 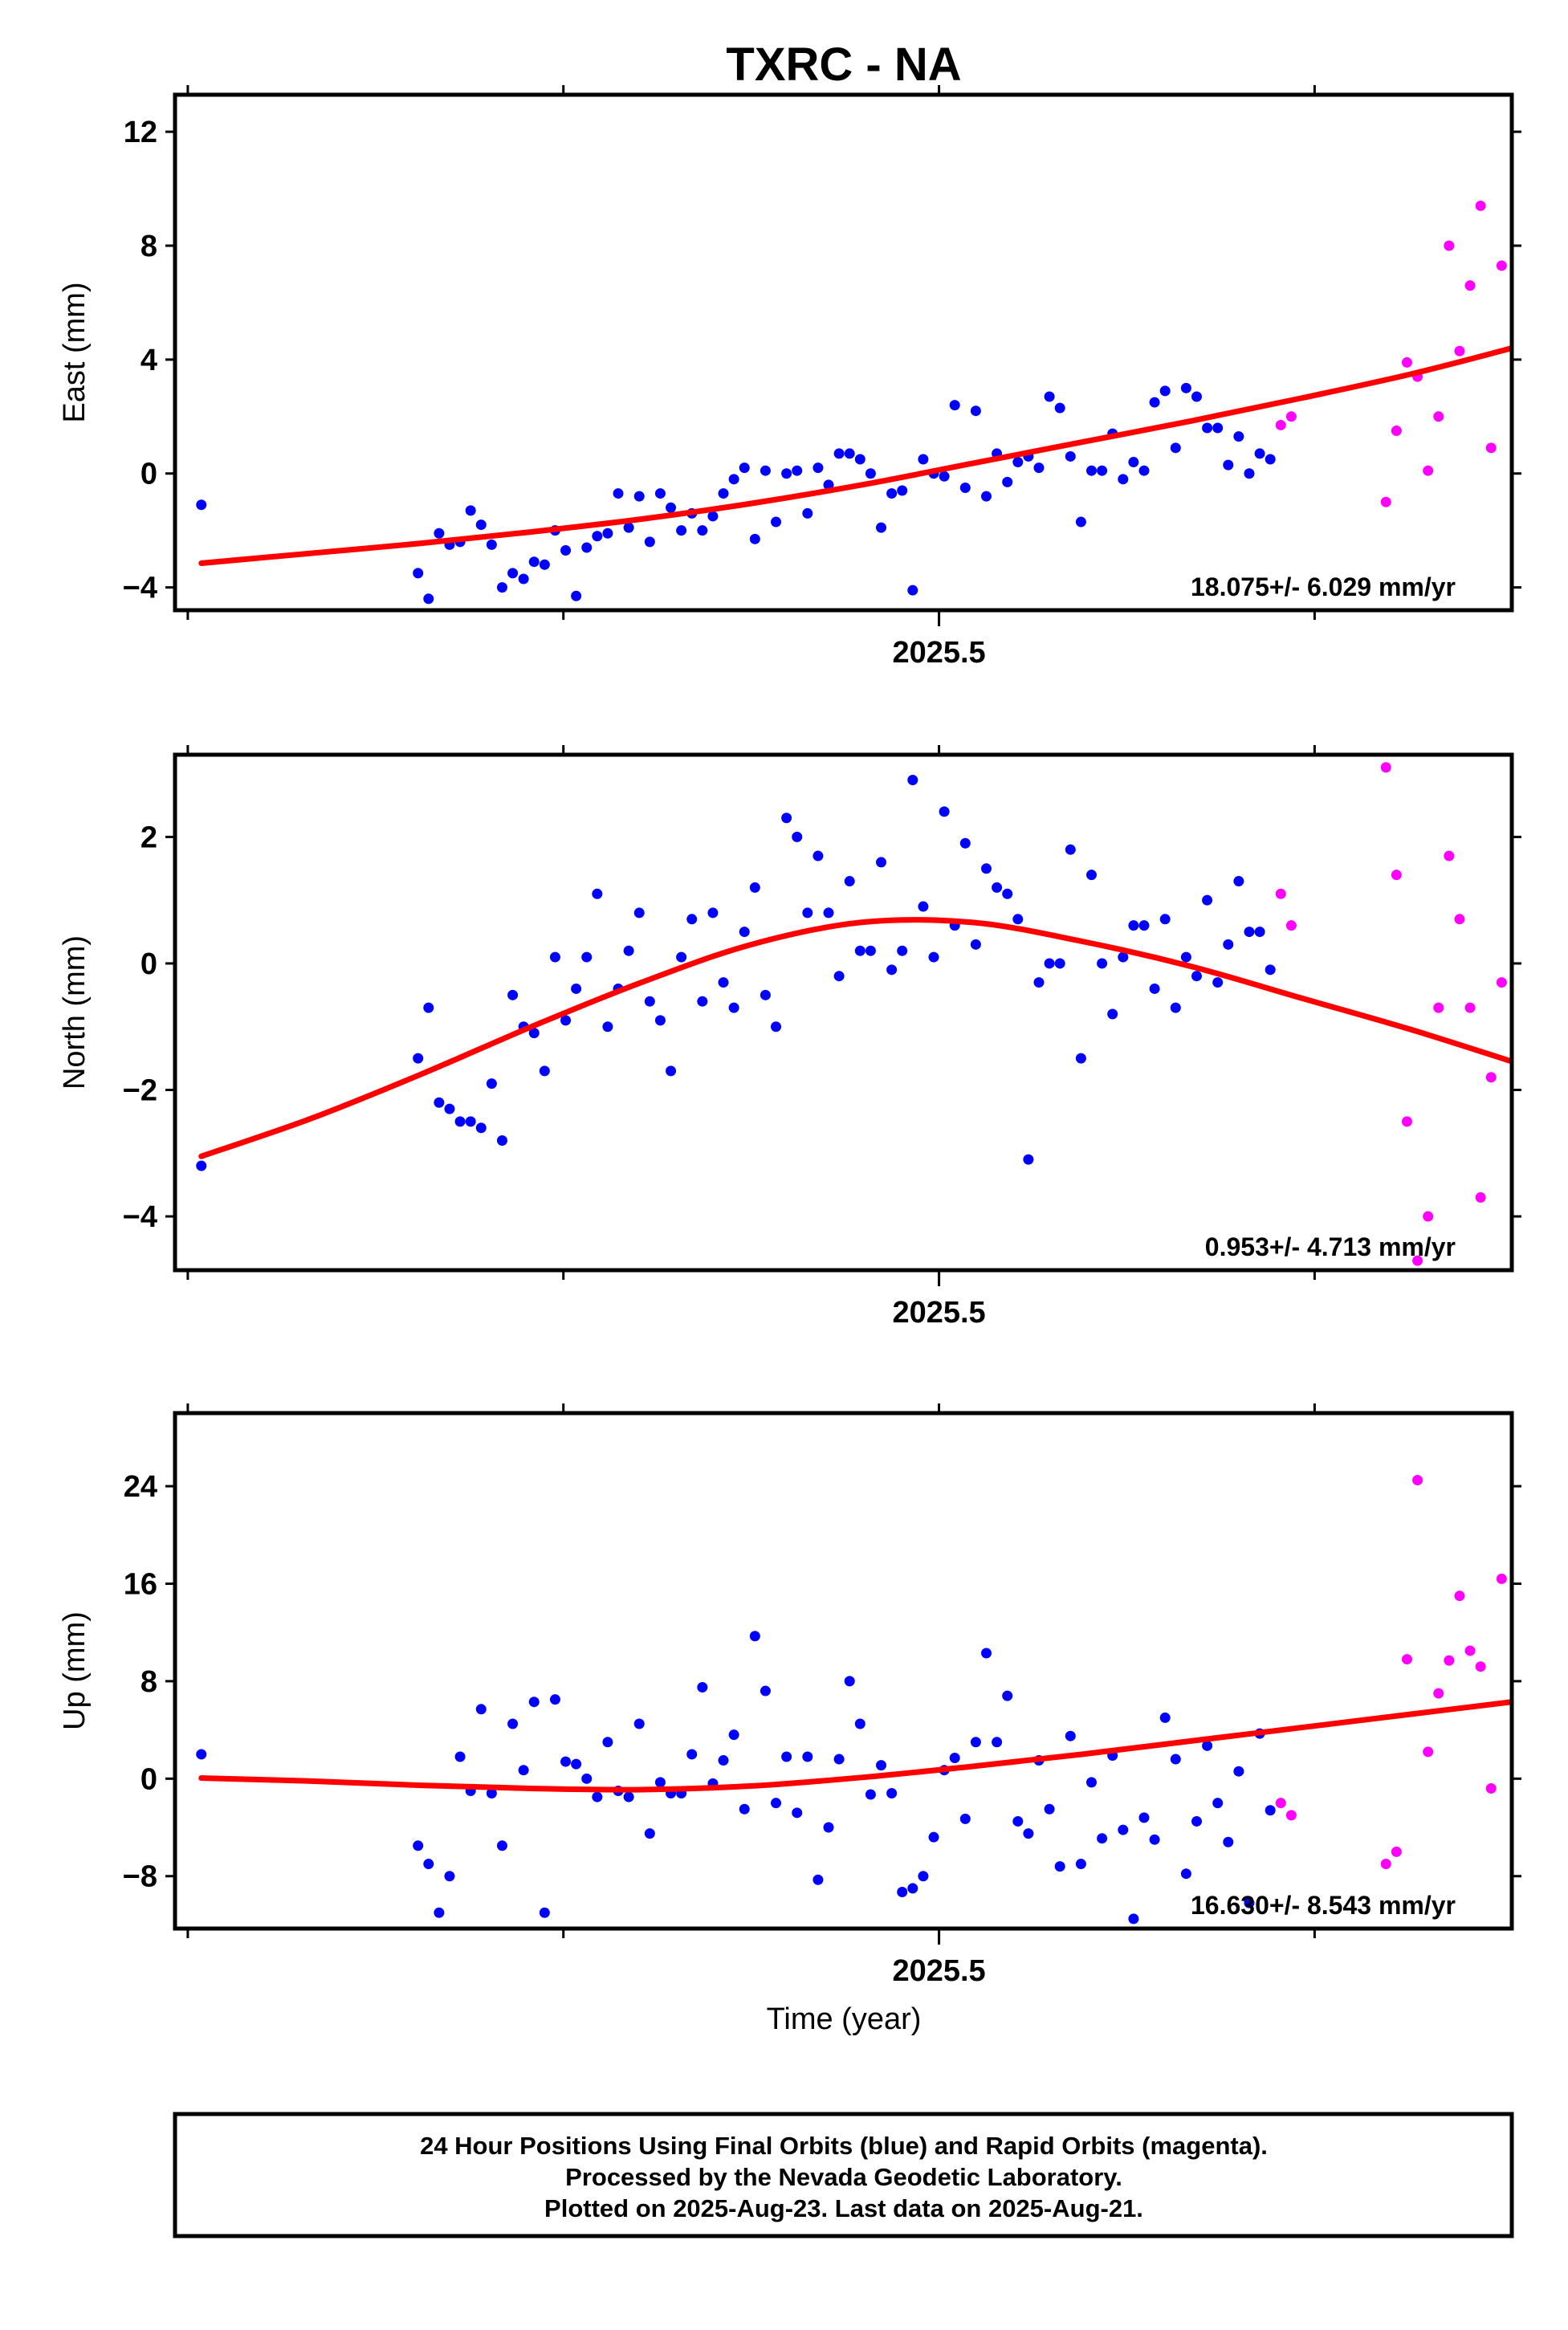 I want to click on east-xtick-label: 2025.5, so click(x=938, y=653).